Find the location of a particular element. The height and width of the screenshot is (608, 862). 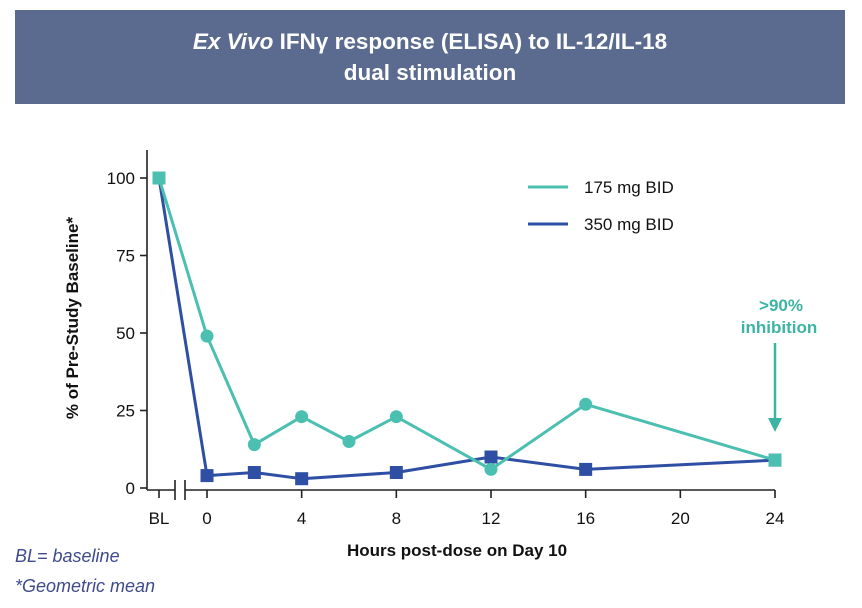

annotation-arrow-head is located at coordinates (775, 425).